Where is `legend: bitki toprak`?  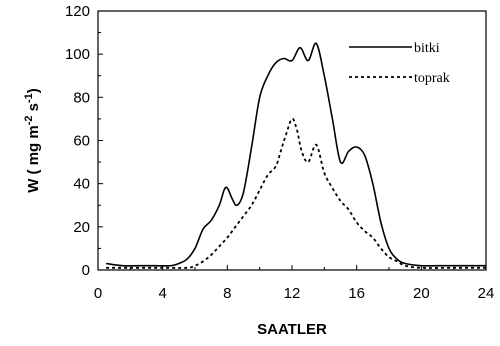
legend: bitki toprak is located at coordinates (399, 63).